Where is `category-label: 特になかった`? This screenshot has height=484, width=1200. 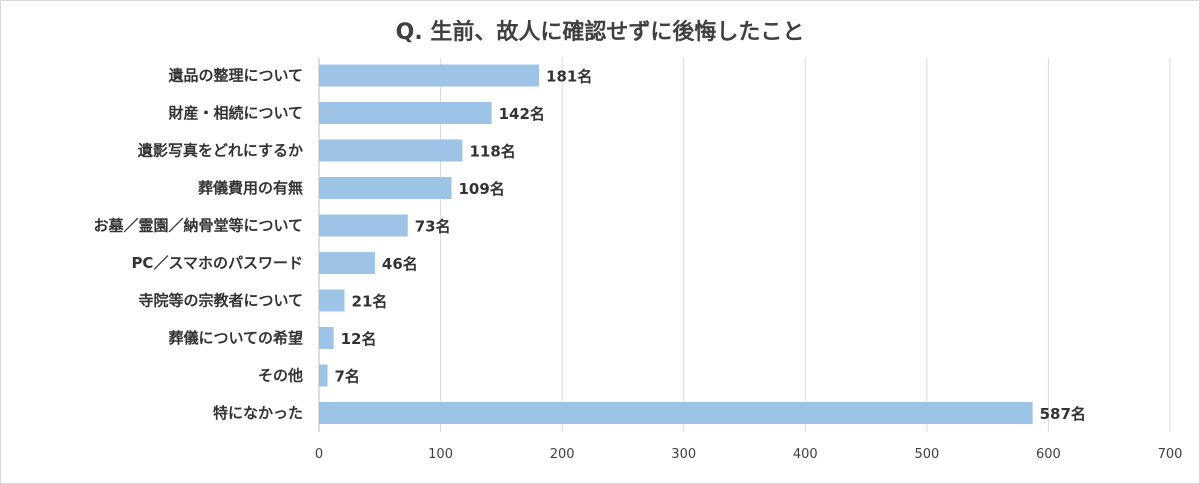
category-label: 特になかった is located at coordinates (258, 413).